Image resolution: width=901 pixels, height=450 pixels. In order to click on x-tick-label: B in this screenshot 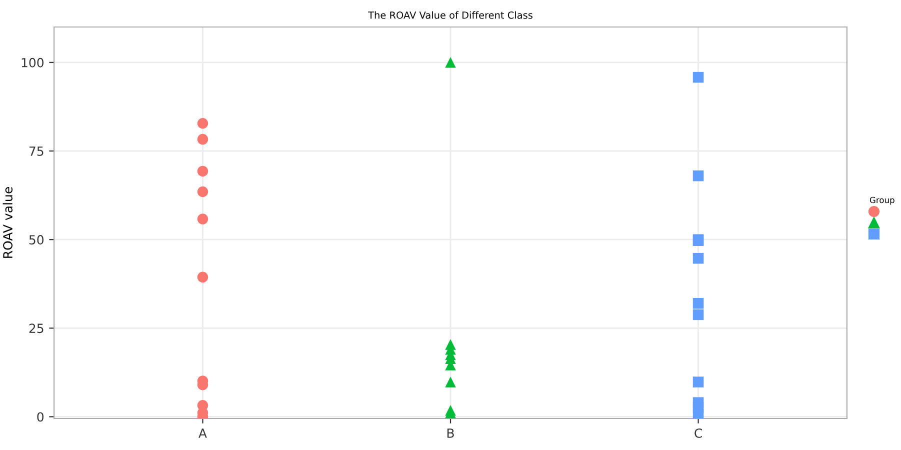, I will do `click(450, 433)`.